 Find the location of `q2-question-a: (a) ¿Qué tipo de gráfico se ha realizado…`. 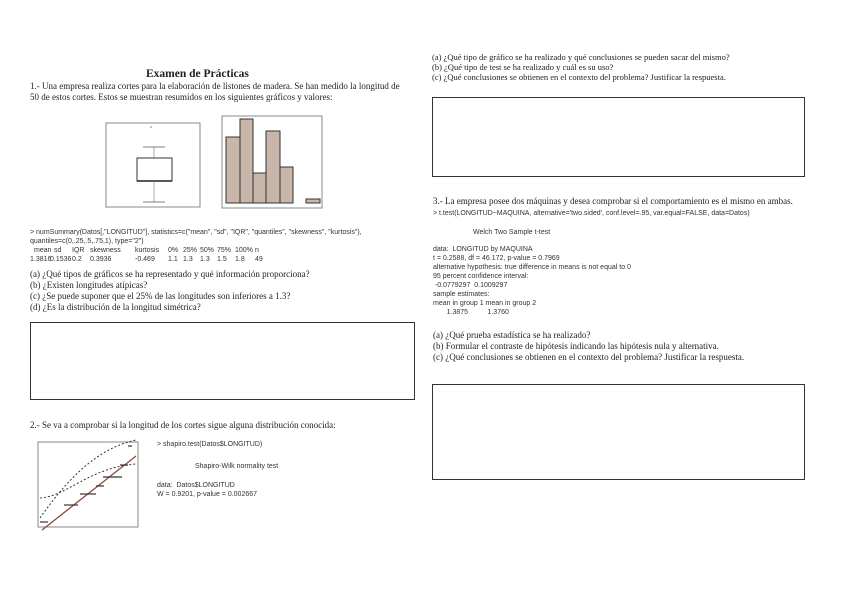

q2-question-a: (a) ¿Qué tipo de gráfico se ha realizado… is located at coordinates (581, 57).